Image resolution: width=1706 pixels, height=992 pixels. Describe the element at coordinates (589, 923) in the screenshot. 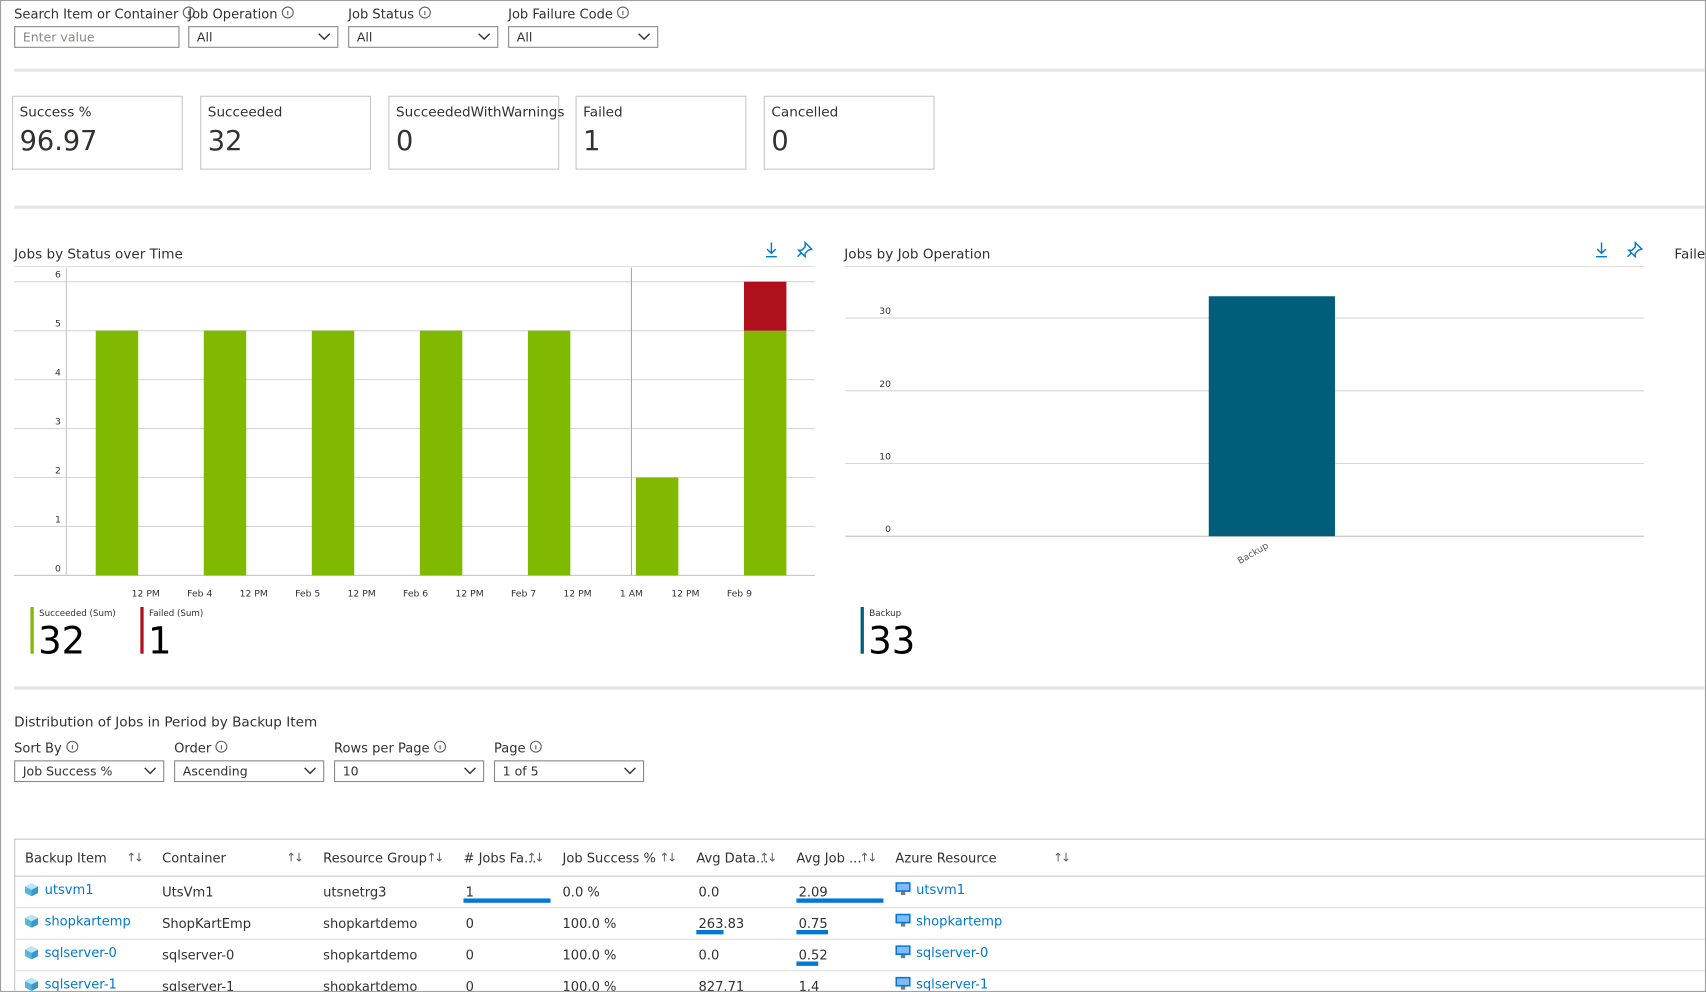

I see `table-cell: 100.0 %` at that location.